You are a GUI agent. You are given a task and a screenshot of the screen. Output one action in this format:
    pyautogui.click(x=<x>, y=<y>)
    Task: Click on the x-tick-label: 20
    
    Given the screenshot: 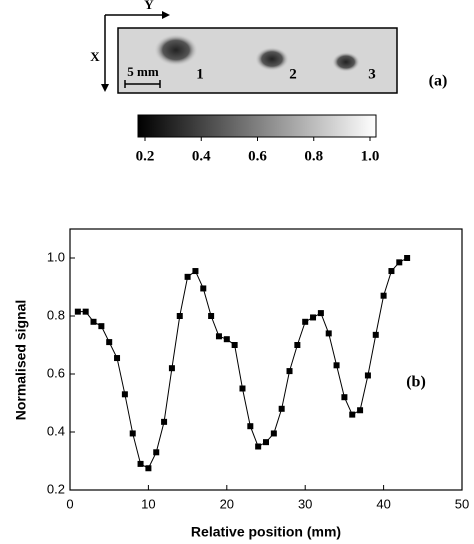 What is the action you would take?
    pyautogui.click(x=227, y=503)
    